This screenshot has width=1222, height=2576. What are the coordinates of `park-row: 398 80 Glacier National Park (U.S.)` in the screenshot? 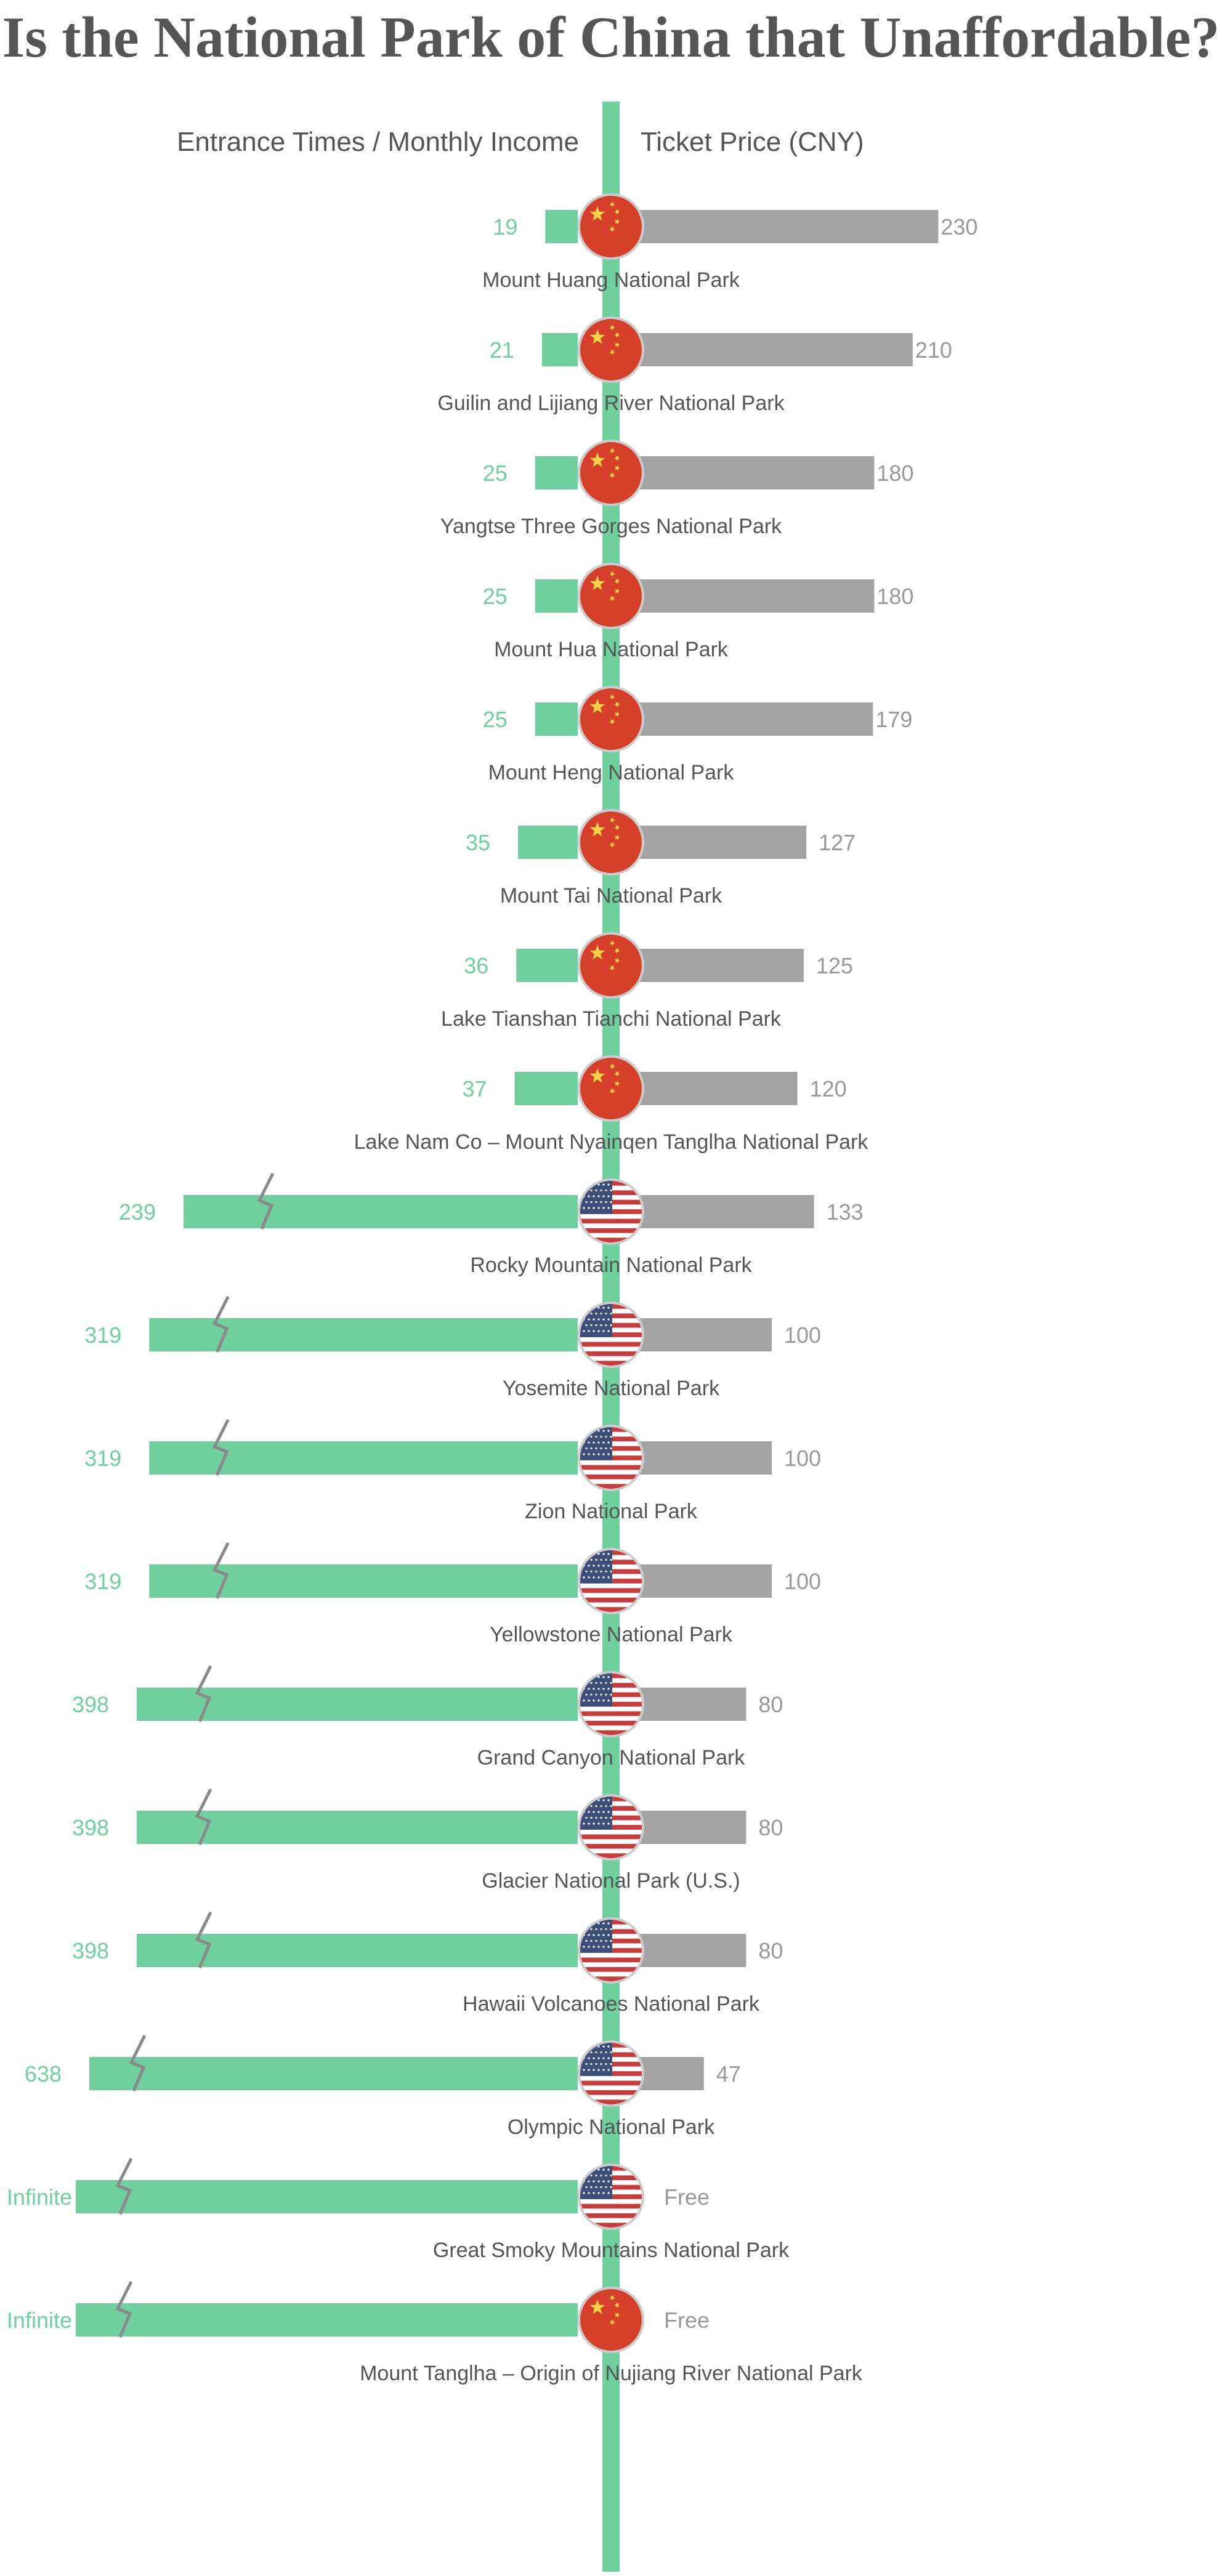 It's located at (428, 1840).